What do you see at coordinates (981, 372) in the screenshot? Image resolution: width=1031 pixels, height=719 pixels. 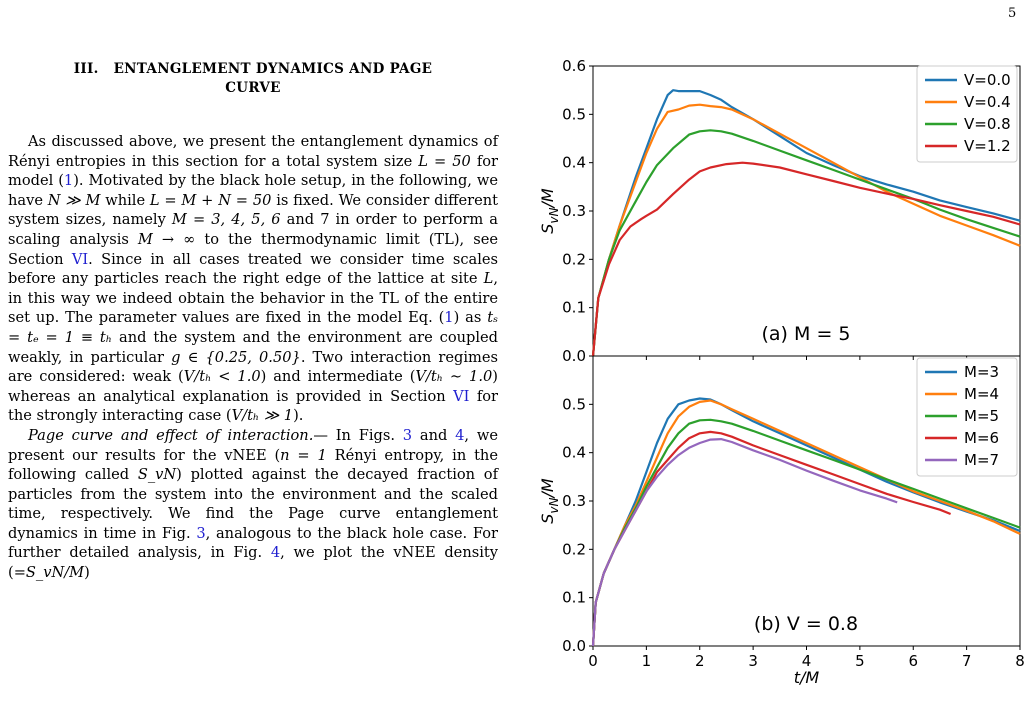 I see `legend-label: M=3` at bounding box center [981, 372].